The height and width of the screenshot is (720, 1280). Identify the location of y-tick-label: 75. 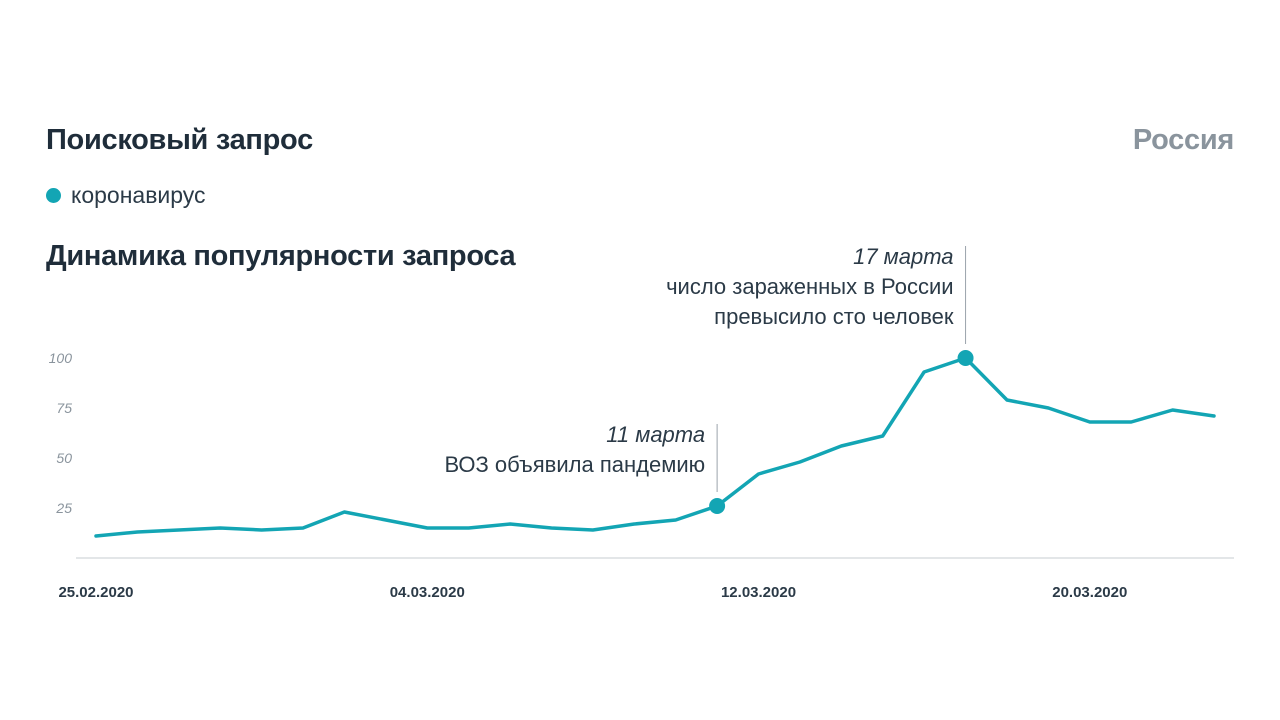
(64, 408).